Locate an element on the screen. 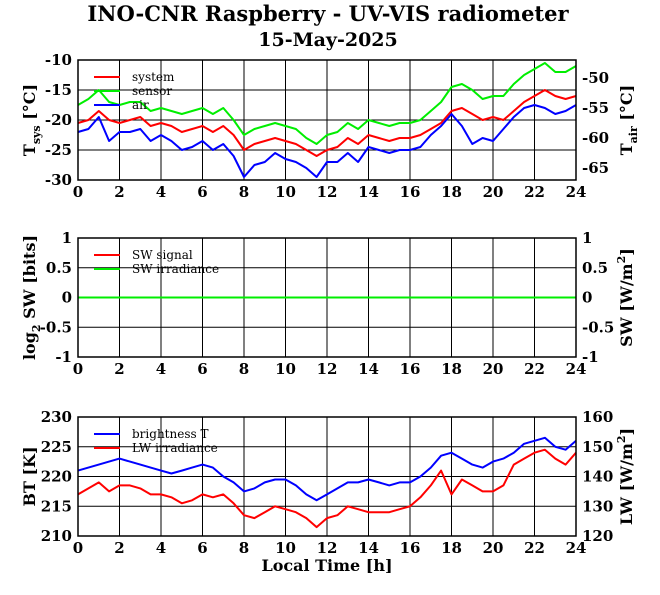  y-tick-label-right: 160 is located at coordinates (597, 417).